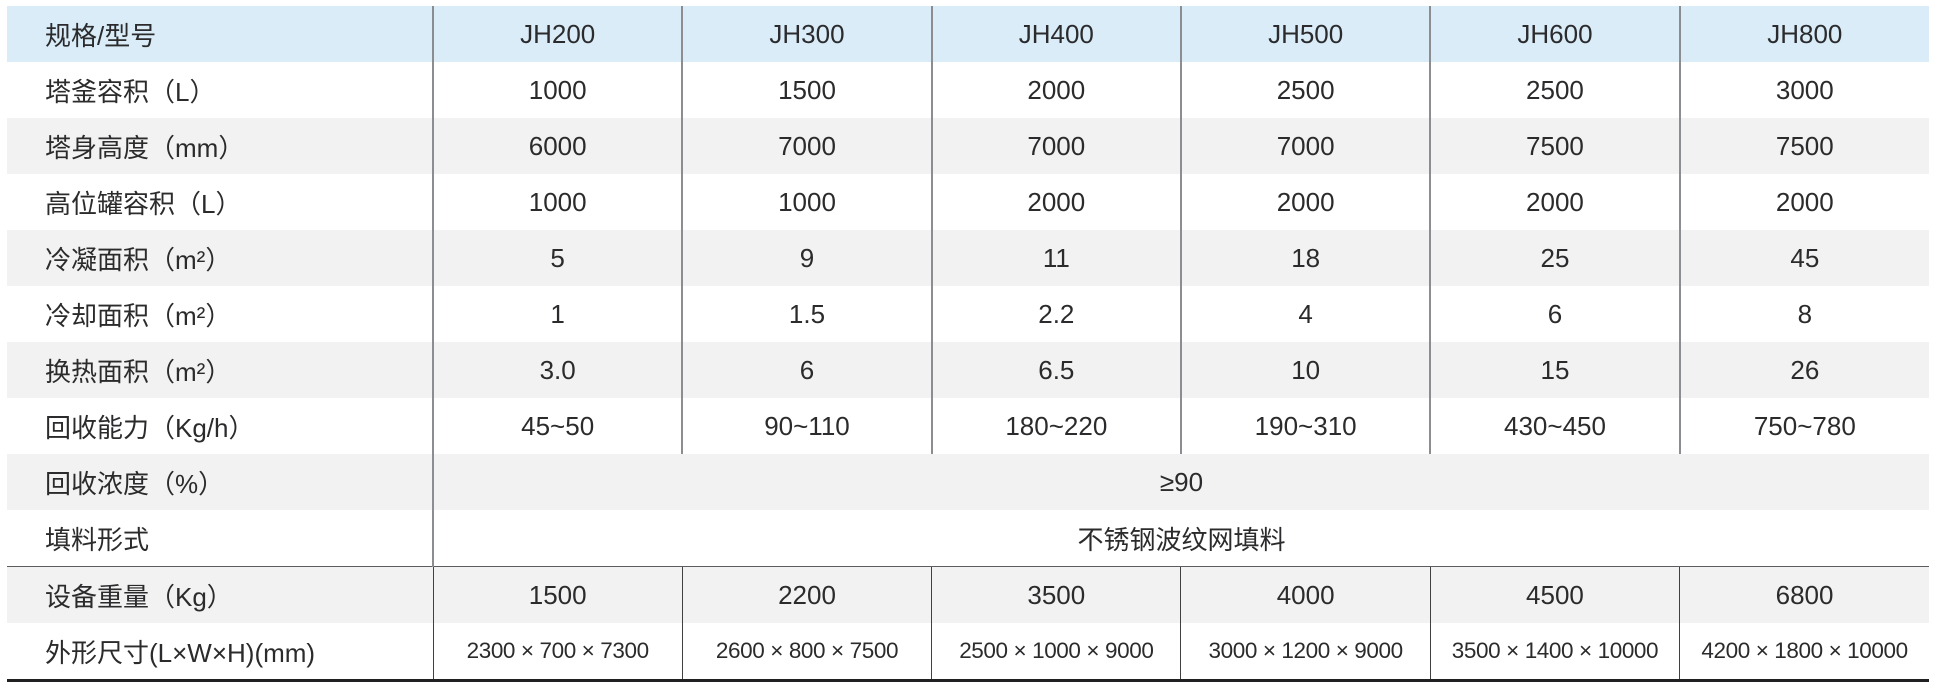 The width and height of the screenshot is (1936, 682). Describe the element at coordinates (220, 594) in the screenshot. I see `row-label: 设备重量（Kg）` at that location.